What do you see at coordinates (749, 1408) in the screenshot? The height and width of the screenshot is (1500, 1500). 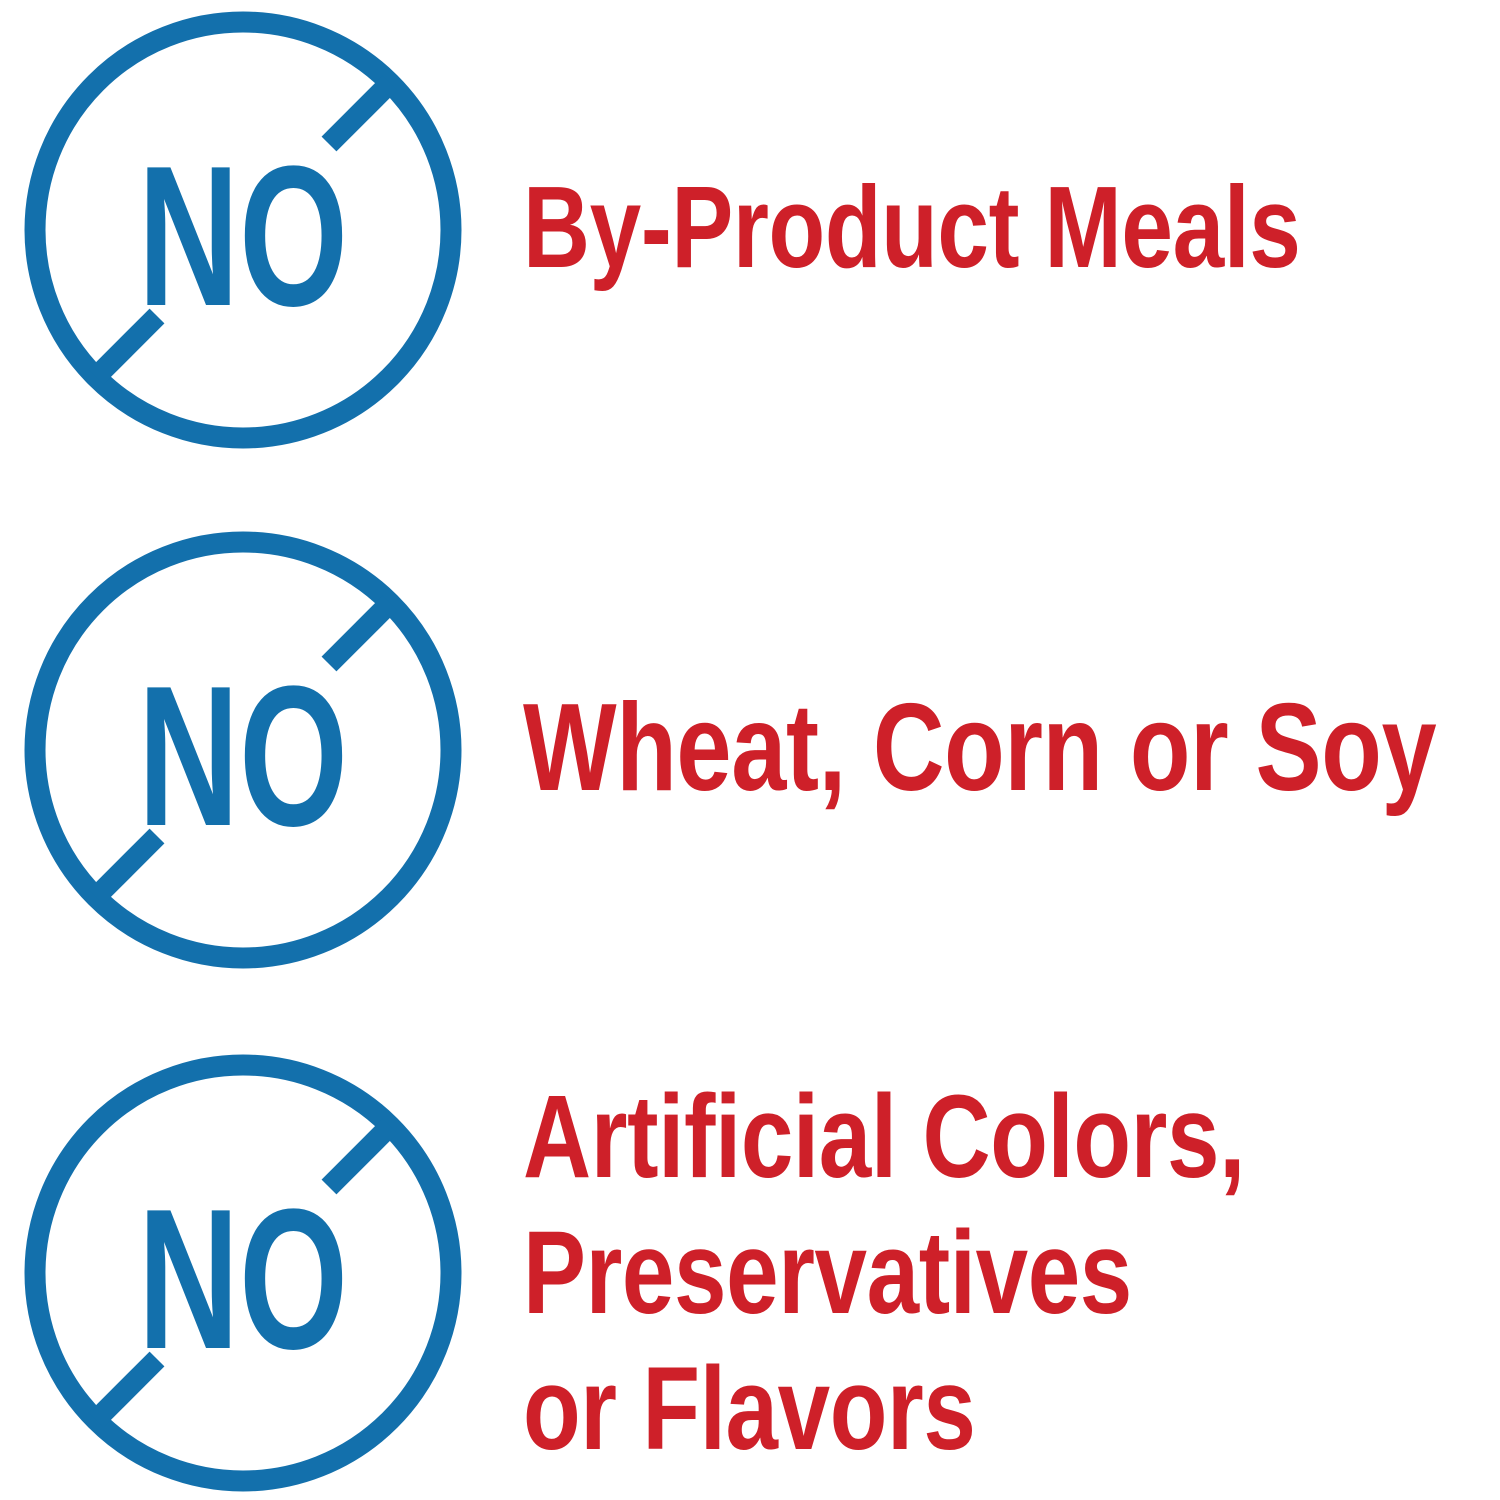 I see `claim-line: or Flavors` at bounding box center [749, 1408].